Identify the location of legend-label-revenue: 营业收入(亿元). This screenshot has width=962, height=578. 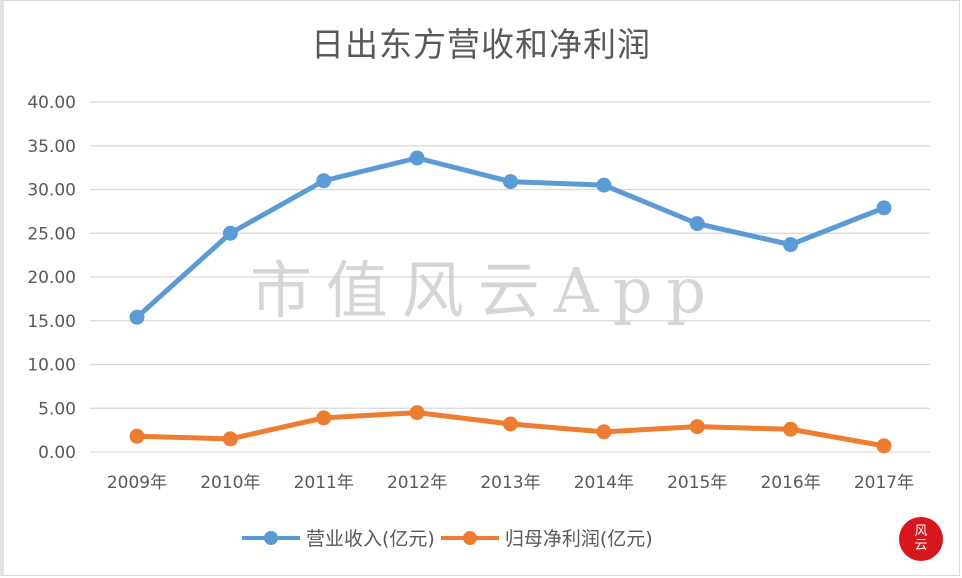
(370, 539).